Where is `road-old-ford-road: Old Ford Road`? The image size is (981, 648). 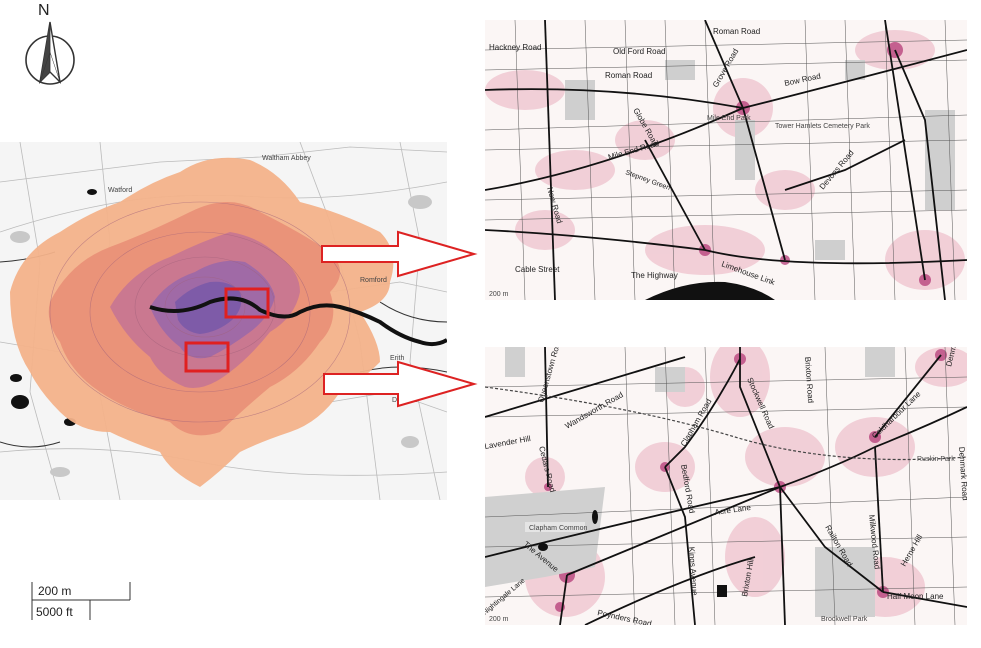
road-old-ford-road: Old Ford Road is located at coordinates (639, 51).